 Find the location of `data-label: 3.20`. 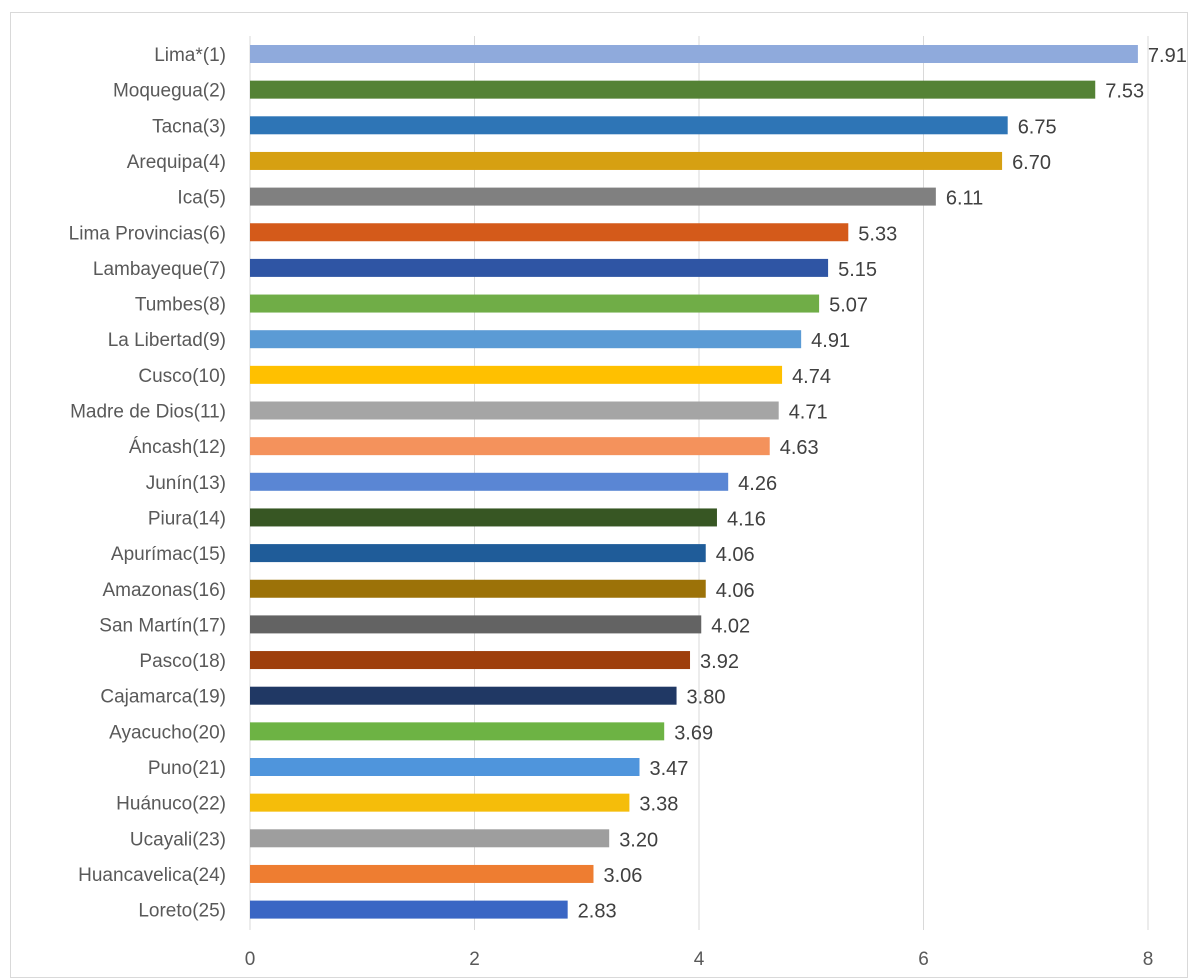

data-label: 3.20 is located at coordinates (638, 840).